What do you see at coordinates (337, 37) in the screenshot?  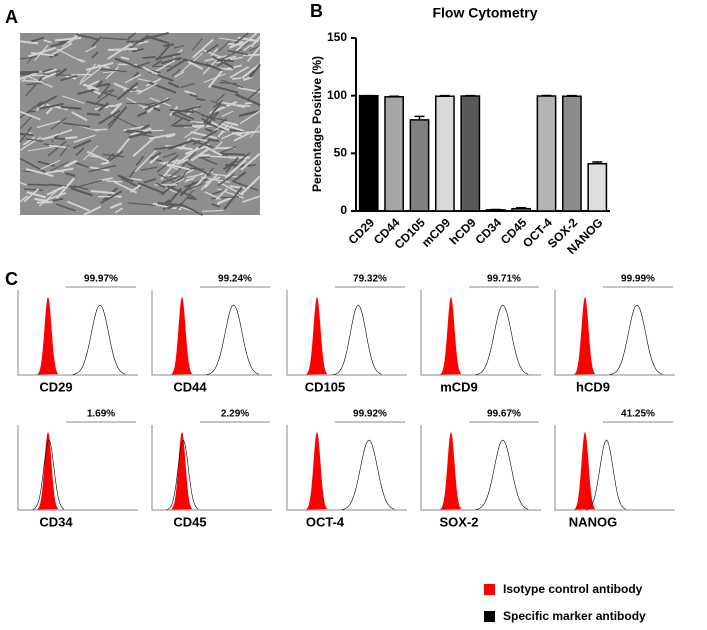 I see `y-tick-label: 150` at bounding box center [337, 37].